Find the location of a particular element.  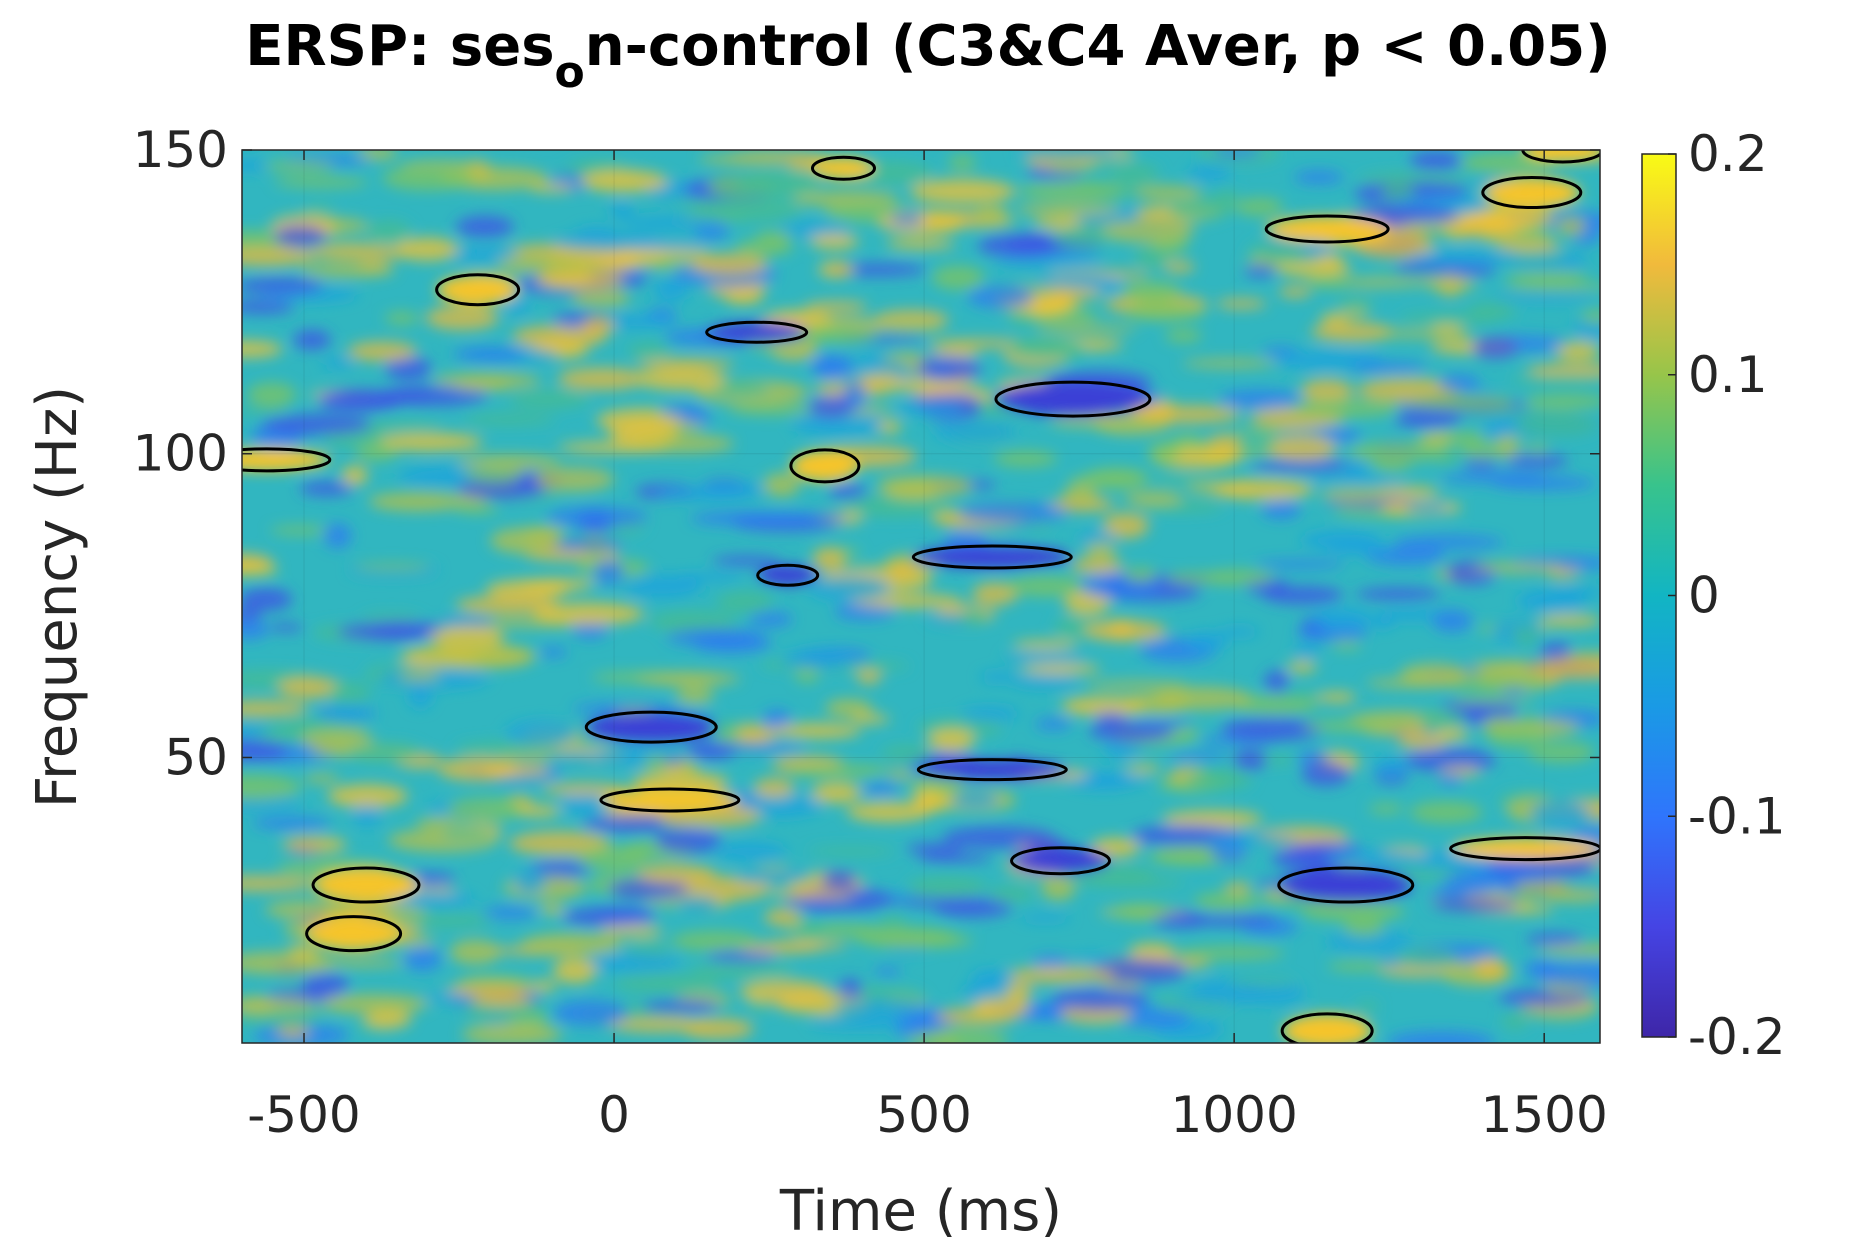

x-tick-label: 1500 is located at coordinates (1544, 1115).